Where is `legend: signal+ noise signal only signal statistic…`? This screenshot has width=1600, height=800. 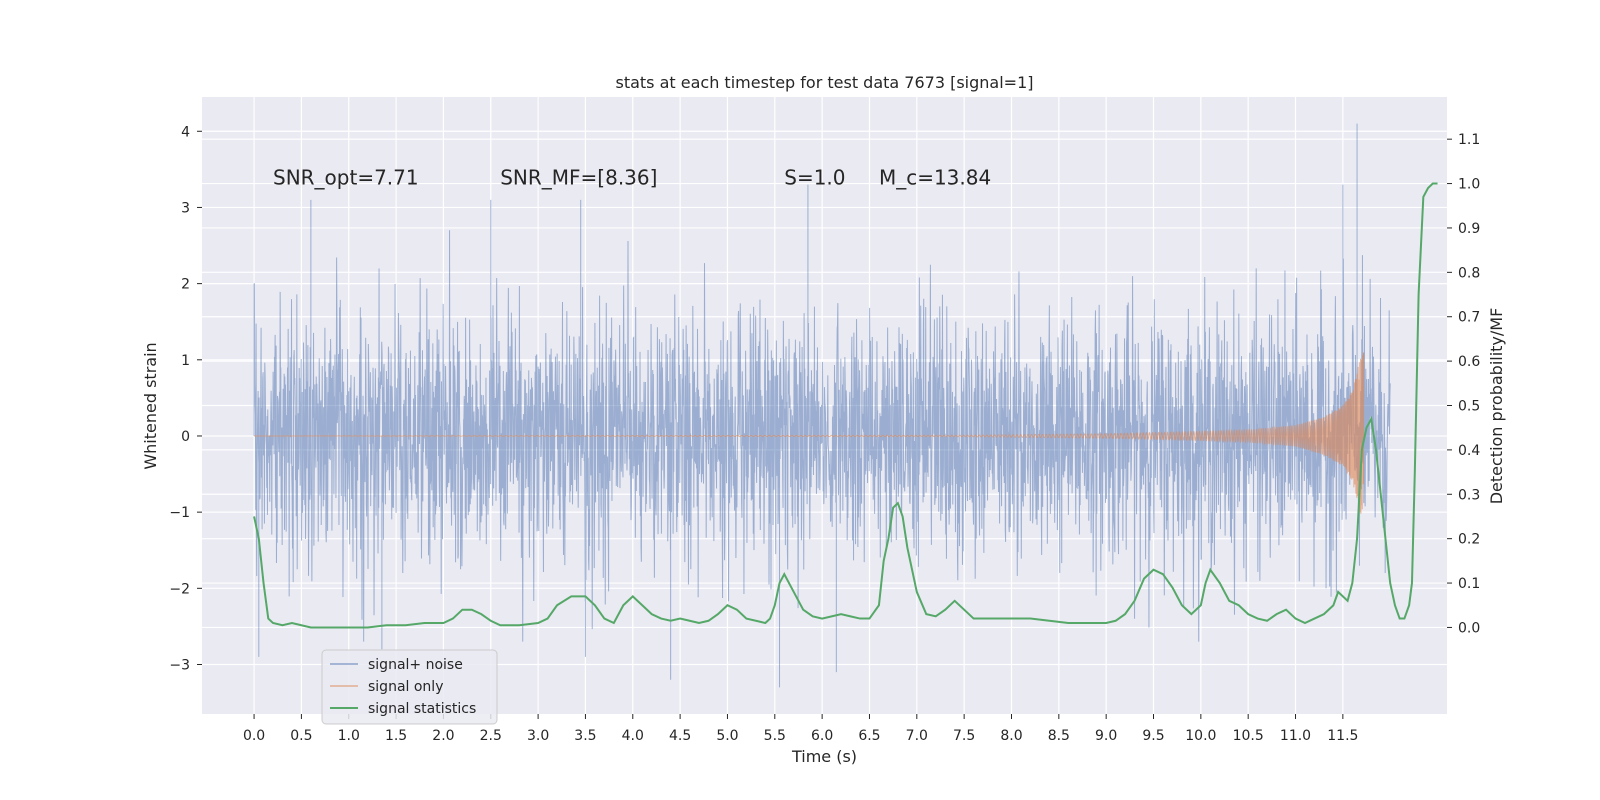
legend: signal+ noise signal only signal statistic… is located at coordinates (409, 687).